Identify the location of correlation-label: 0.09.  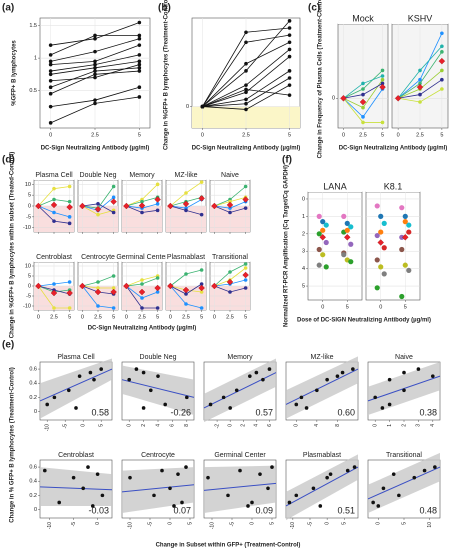
(264, 510).